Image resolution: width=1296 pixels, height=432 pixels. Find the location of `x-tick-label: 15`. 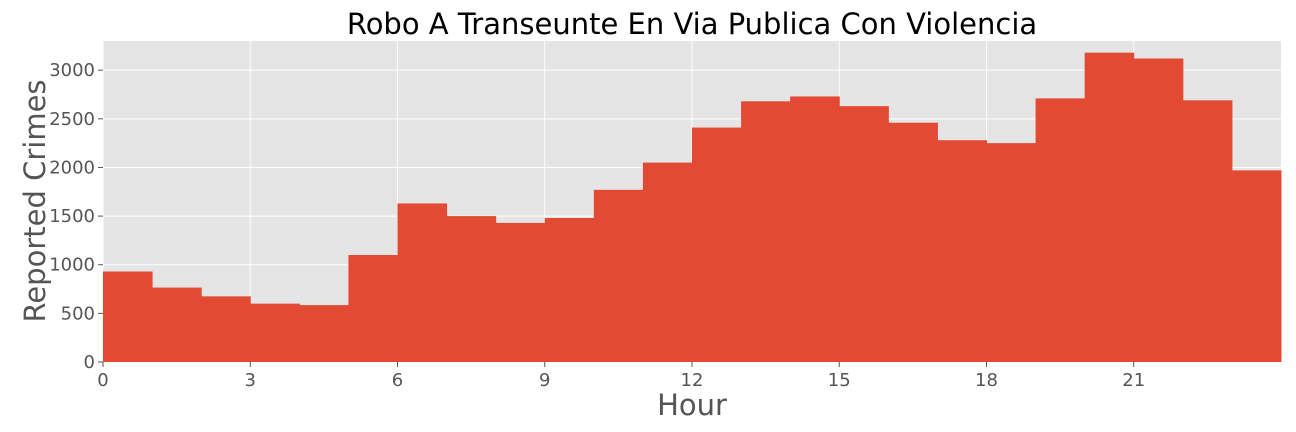

x-tick-label: 15 is located at coordinates (839, 380).